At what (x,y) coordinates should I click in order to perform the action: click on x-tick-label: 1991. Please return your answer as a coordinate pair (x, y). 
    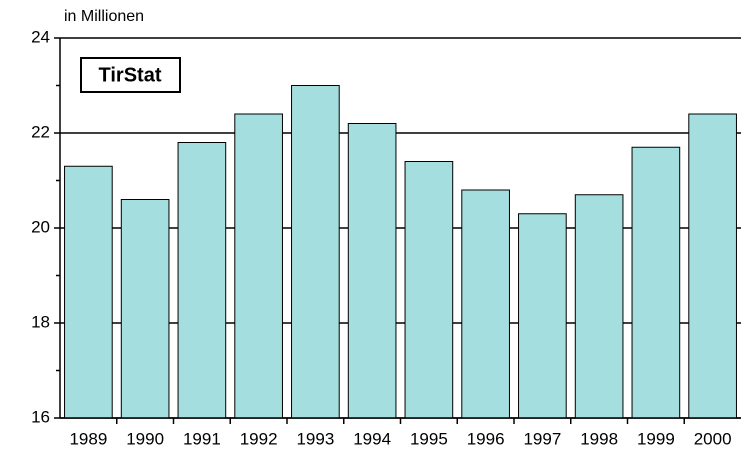
    Looking at the image, I should click on (202, 438).